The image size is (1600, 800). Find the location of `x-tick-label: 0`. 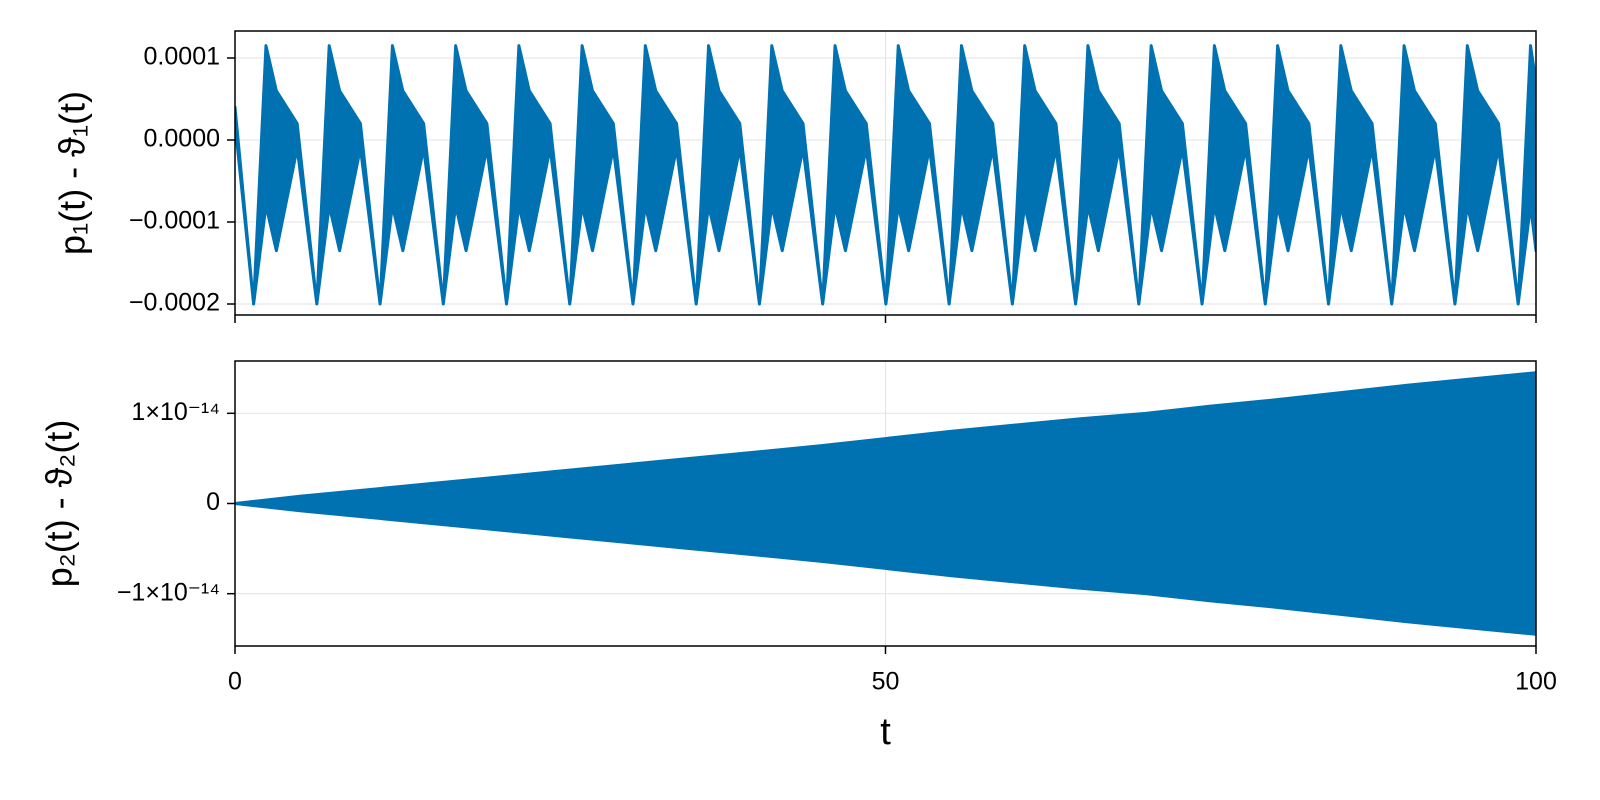

x-tick-label: 0 is located at coordinates (235, 682).